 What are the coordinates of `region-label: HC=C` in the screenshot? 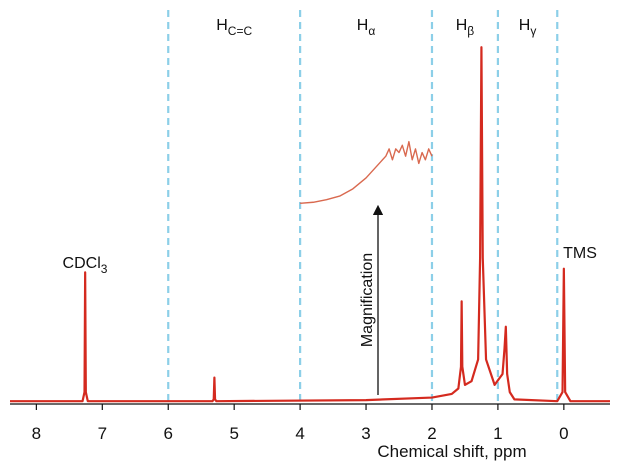 It's located at (234, 27).